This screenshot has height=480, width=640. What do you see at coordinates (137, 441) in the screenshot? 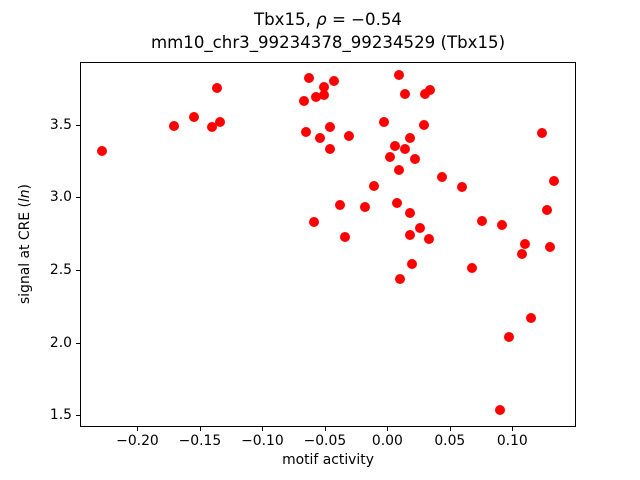
I see `x-tick-label: −0.20` at bounding box center [137, 441].